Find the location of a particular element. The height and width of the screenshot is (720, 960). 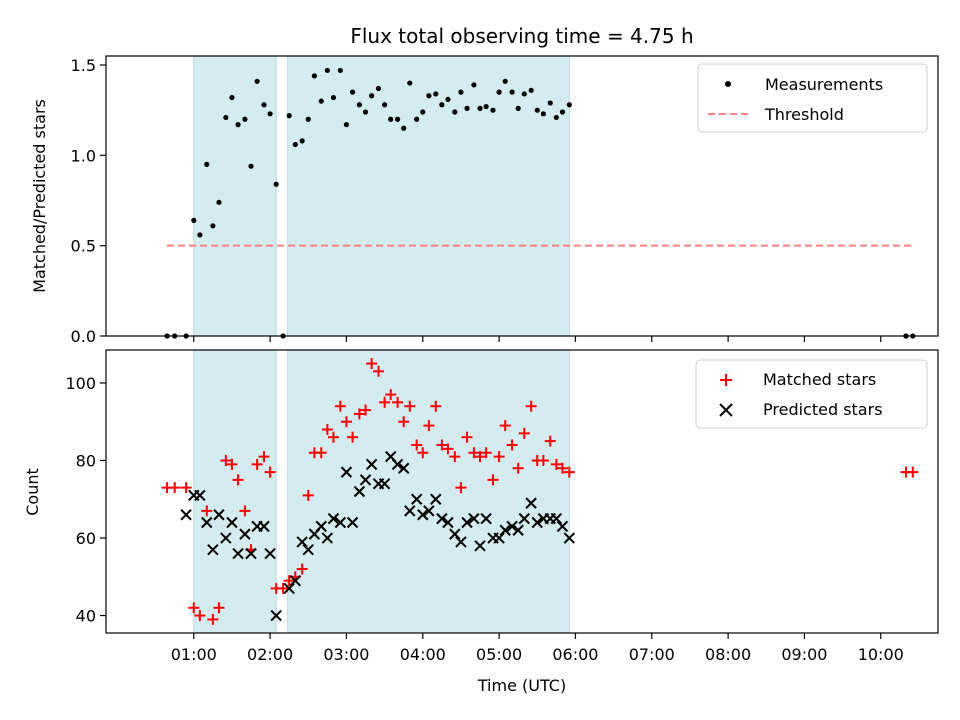

x-axis-label: Time (UTC) is located at coordinates (521, 685).